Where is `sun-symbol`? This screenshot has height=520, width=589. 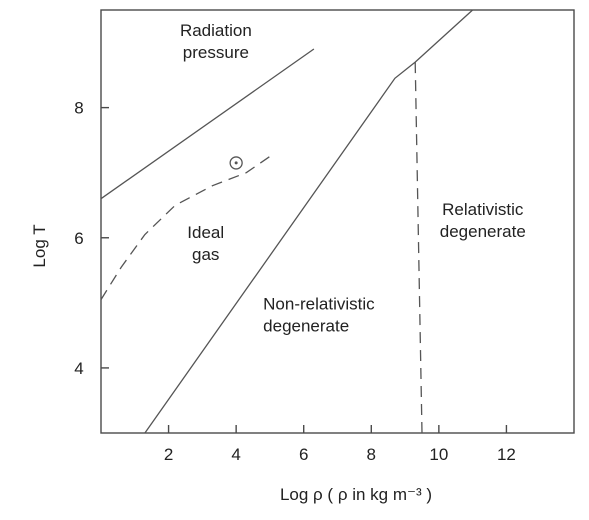
sun-symbol is located at coordinates (236, 163).